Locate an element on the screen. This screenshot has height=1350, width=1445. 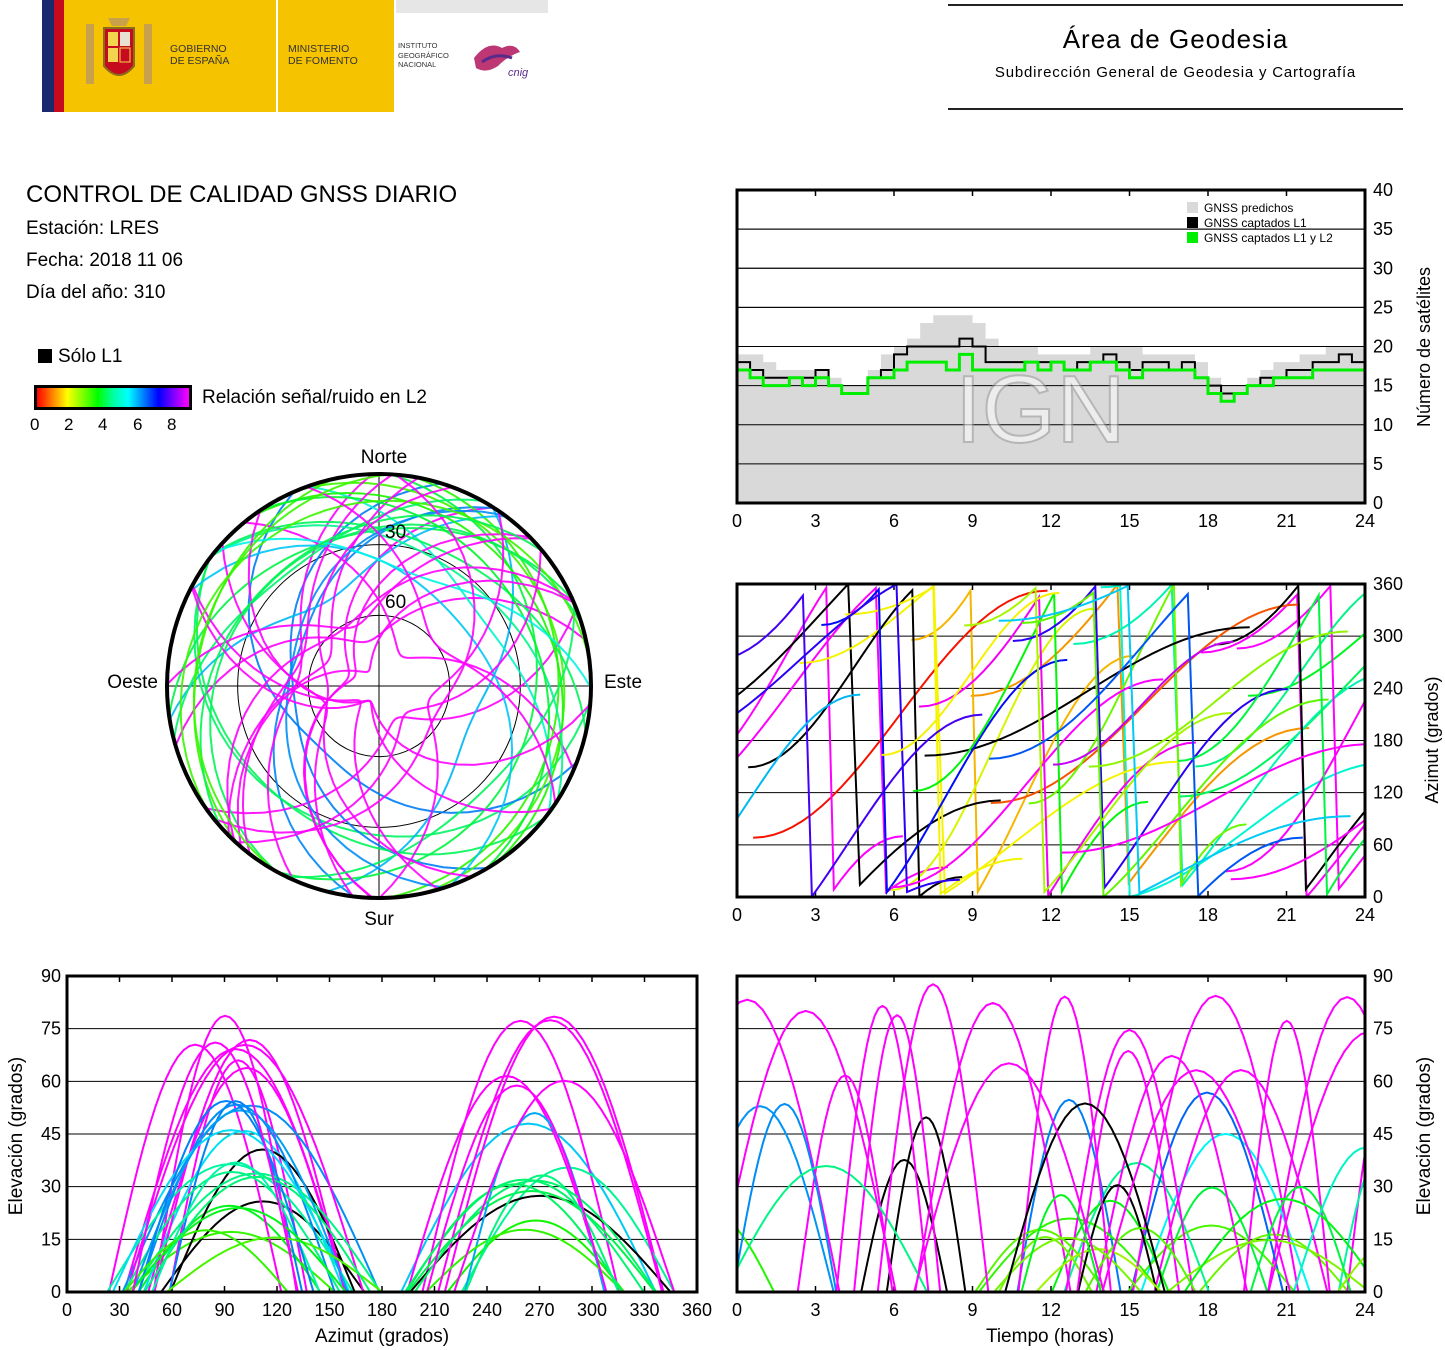
y-tick-label: 60 is located at coordinates (51, 1081).